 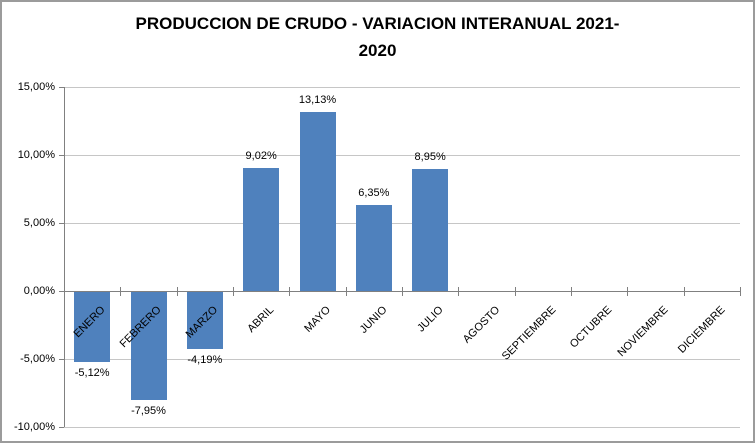 What do you see at coordinates (205, 359) in the screenshot?
I see `data-label-marzo: -4,19%` at bounding box center [205, 359].